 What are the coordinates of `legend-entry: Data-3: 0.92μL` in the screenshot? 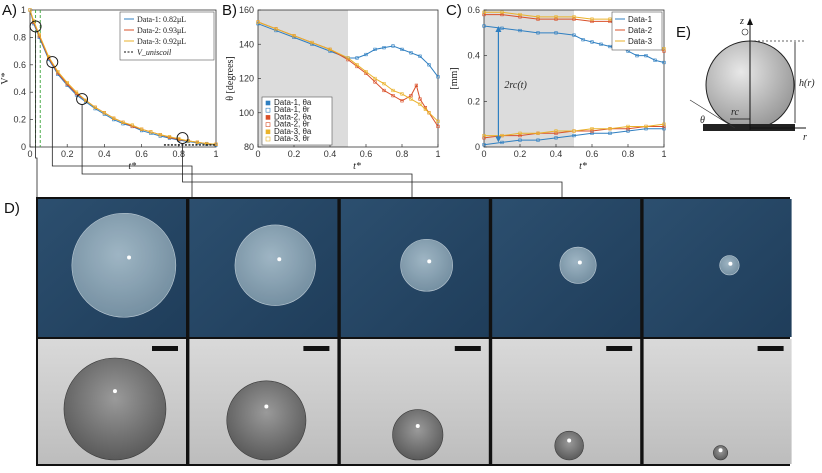 It's located at (161, 41).